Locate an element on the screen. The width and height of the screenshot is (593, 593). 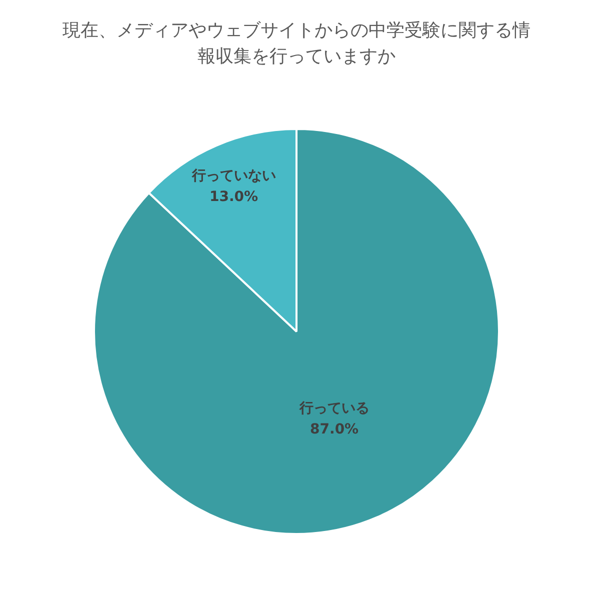
slice-label: 行っていない is located at coordinates (233, 176).